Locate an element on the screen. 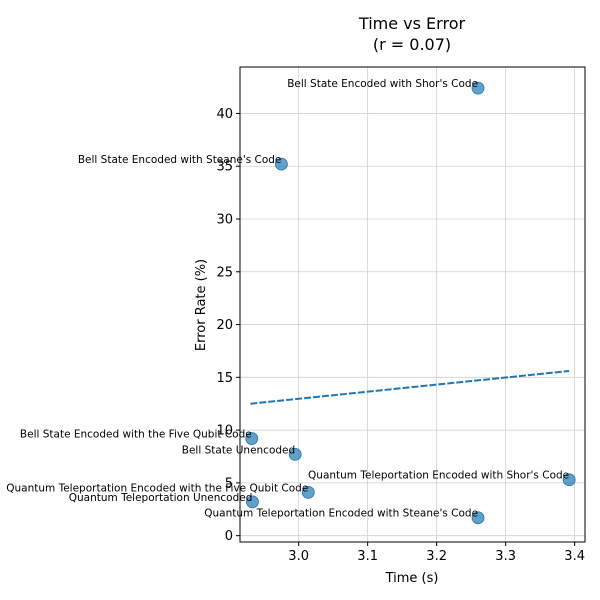 The height and width of the screenshot is (600, 600). point-label: Quantum Teleportation Unencoded is located at coordinates (161, 498).